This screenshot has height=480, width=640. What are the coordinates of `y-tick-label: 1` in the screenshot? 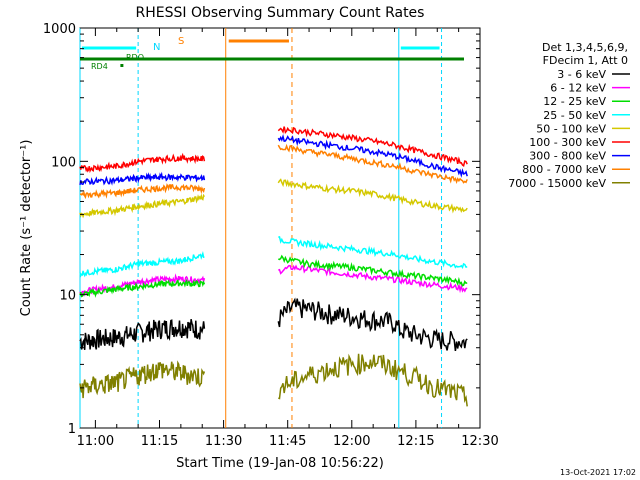 It's located at (72, 429).